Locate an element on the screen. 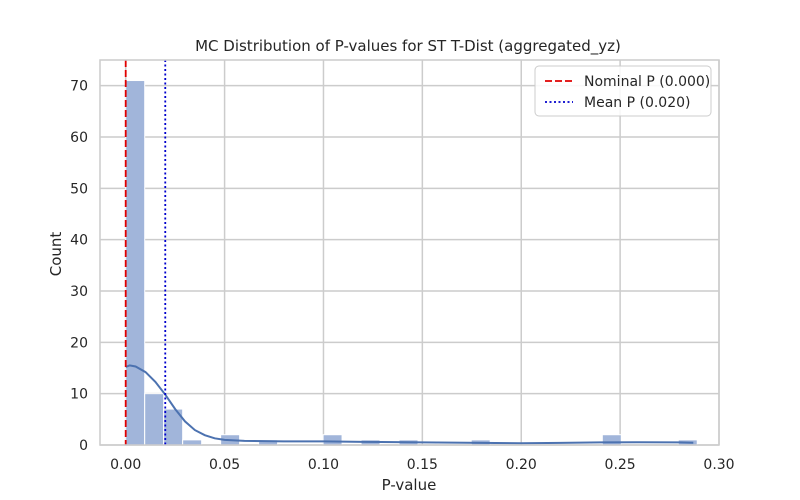 This screenshot has height=500, width=800. x-axis-label: P-value is located at coordinates (409, 485).